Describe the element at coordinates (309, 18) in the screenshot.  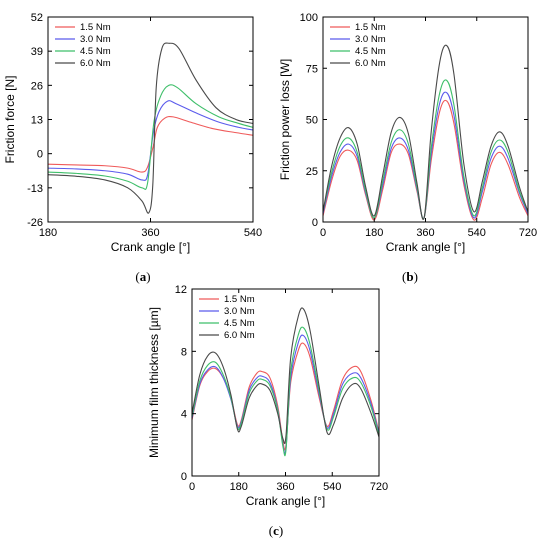
I see `y-tick-label: 100` at that location.